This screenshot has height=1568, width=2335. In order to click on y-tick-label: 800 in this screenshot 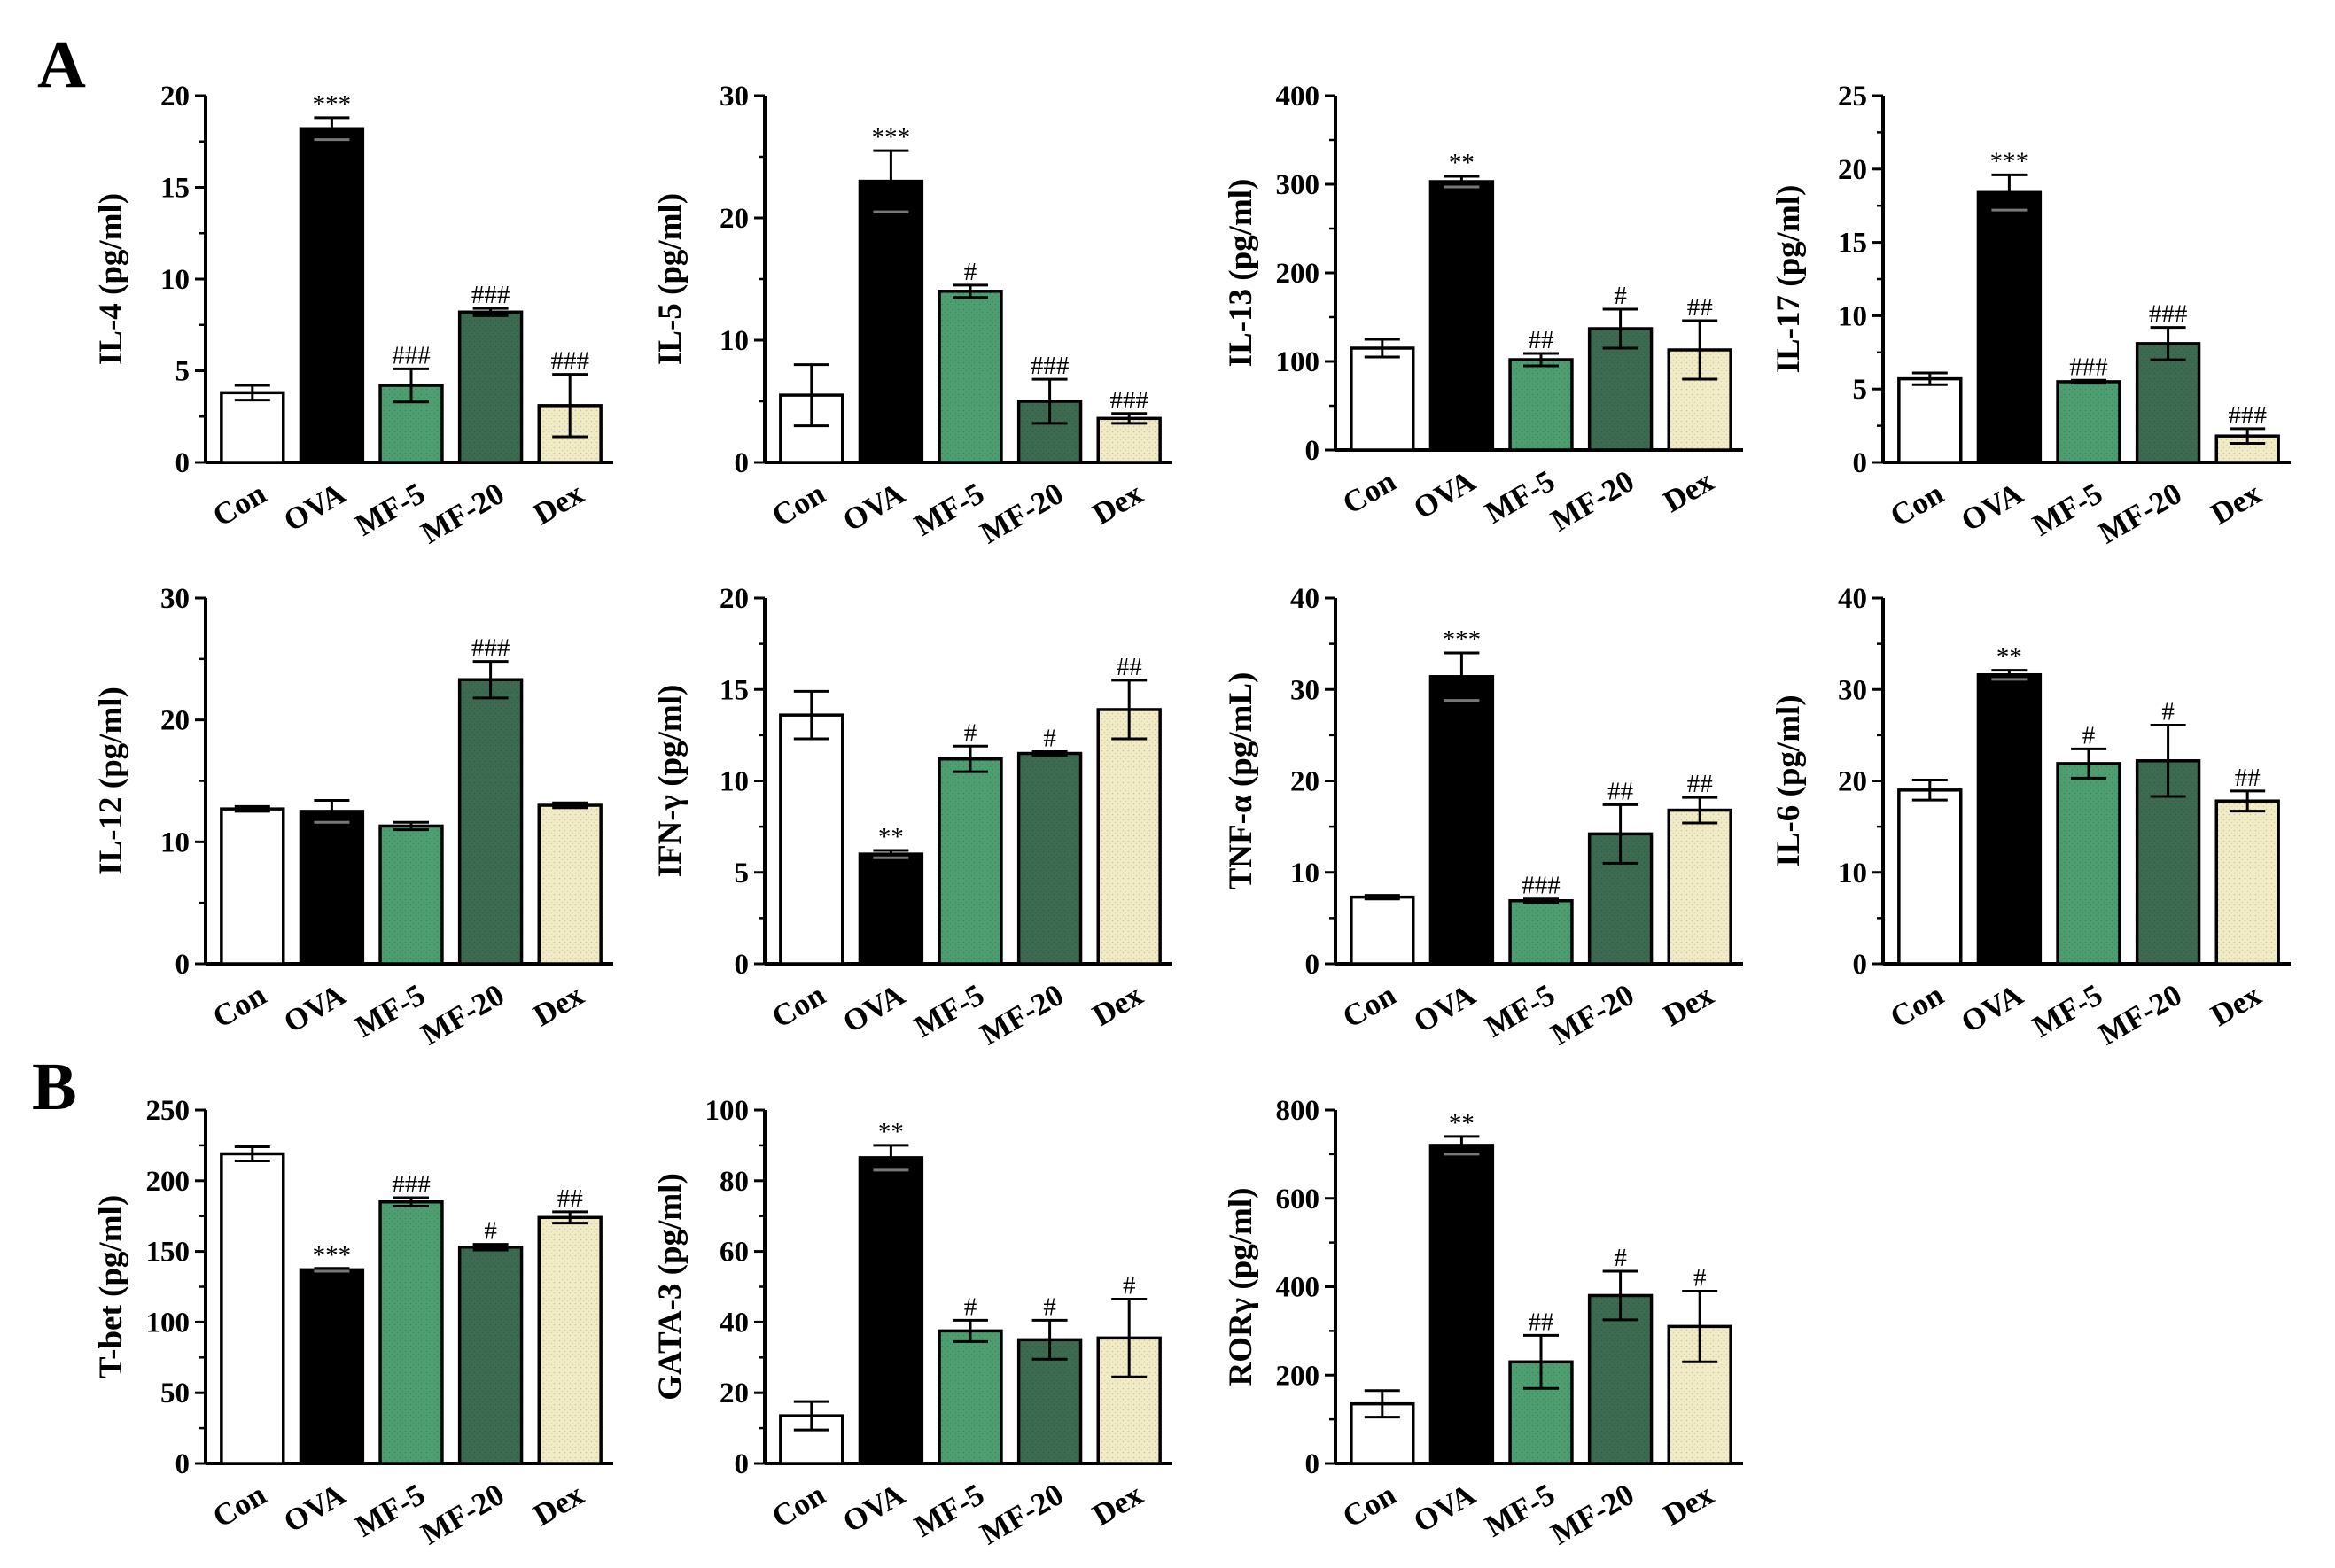, I will do `click(1298, 1111)`.